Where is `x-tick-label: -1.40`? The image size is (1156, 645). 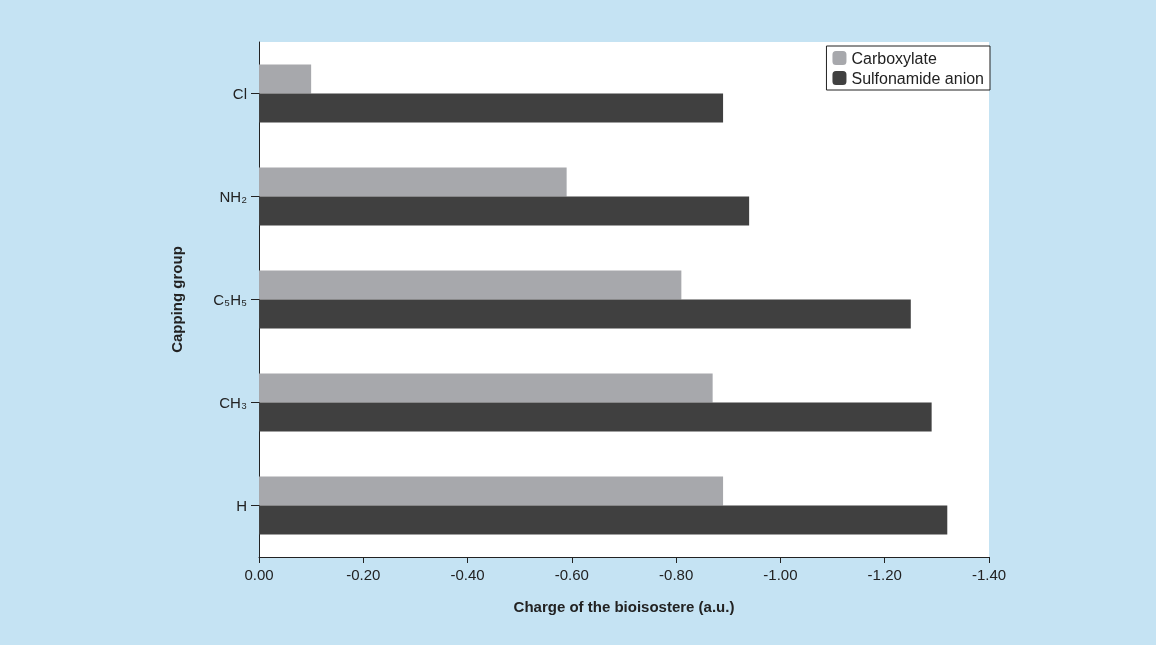
x-tick-label: -1.40 is located at coordinates (989, 574).